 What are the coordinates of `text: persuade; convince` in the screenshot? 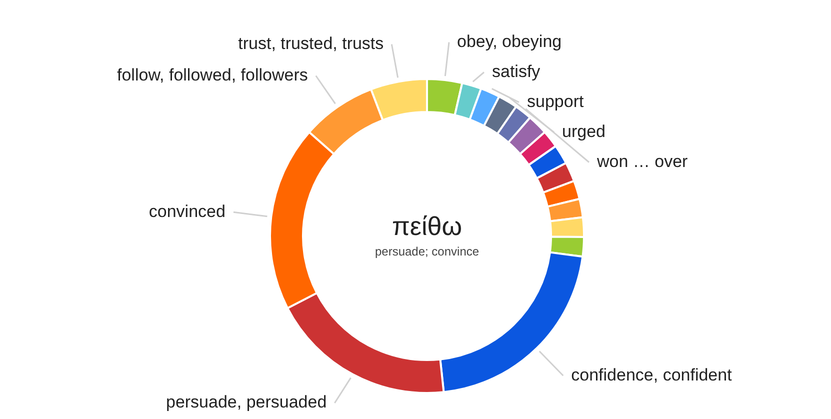 It's located at (427, 251).